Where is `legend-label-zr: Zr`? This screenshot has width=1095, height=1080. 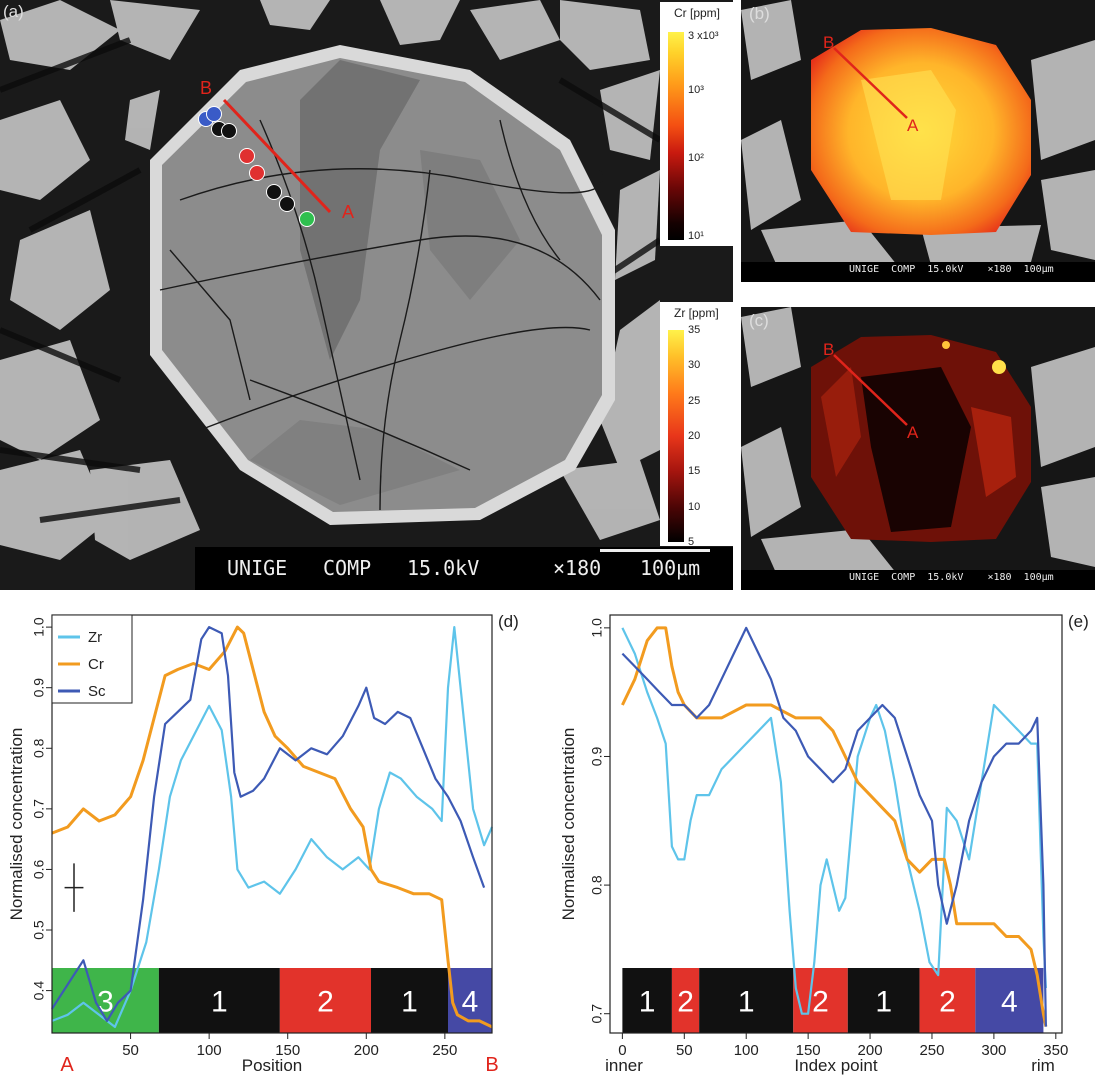
legend-label-zr: Zr is located at coordinates (95, 637).